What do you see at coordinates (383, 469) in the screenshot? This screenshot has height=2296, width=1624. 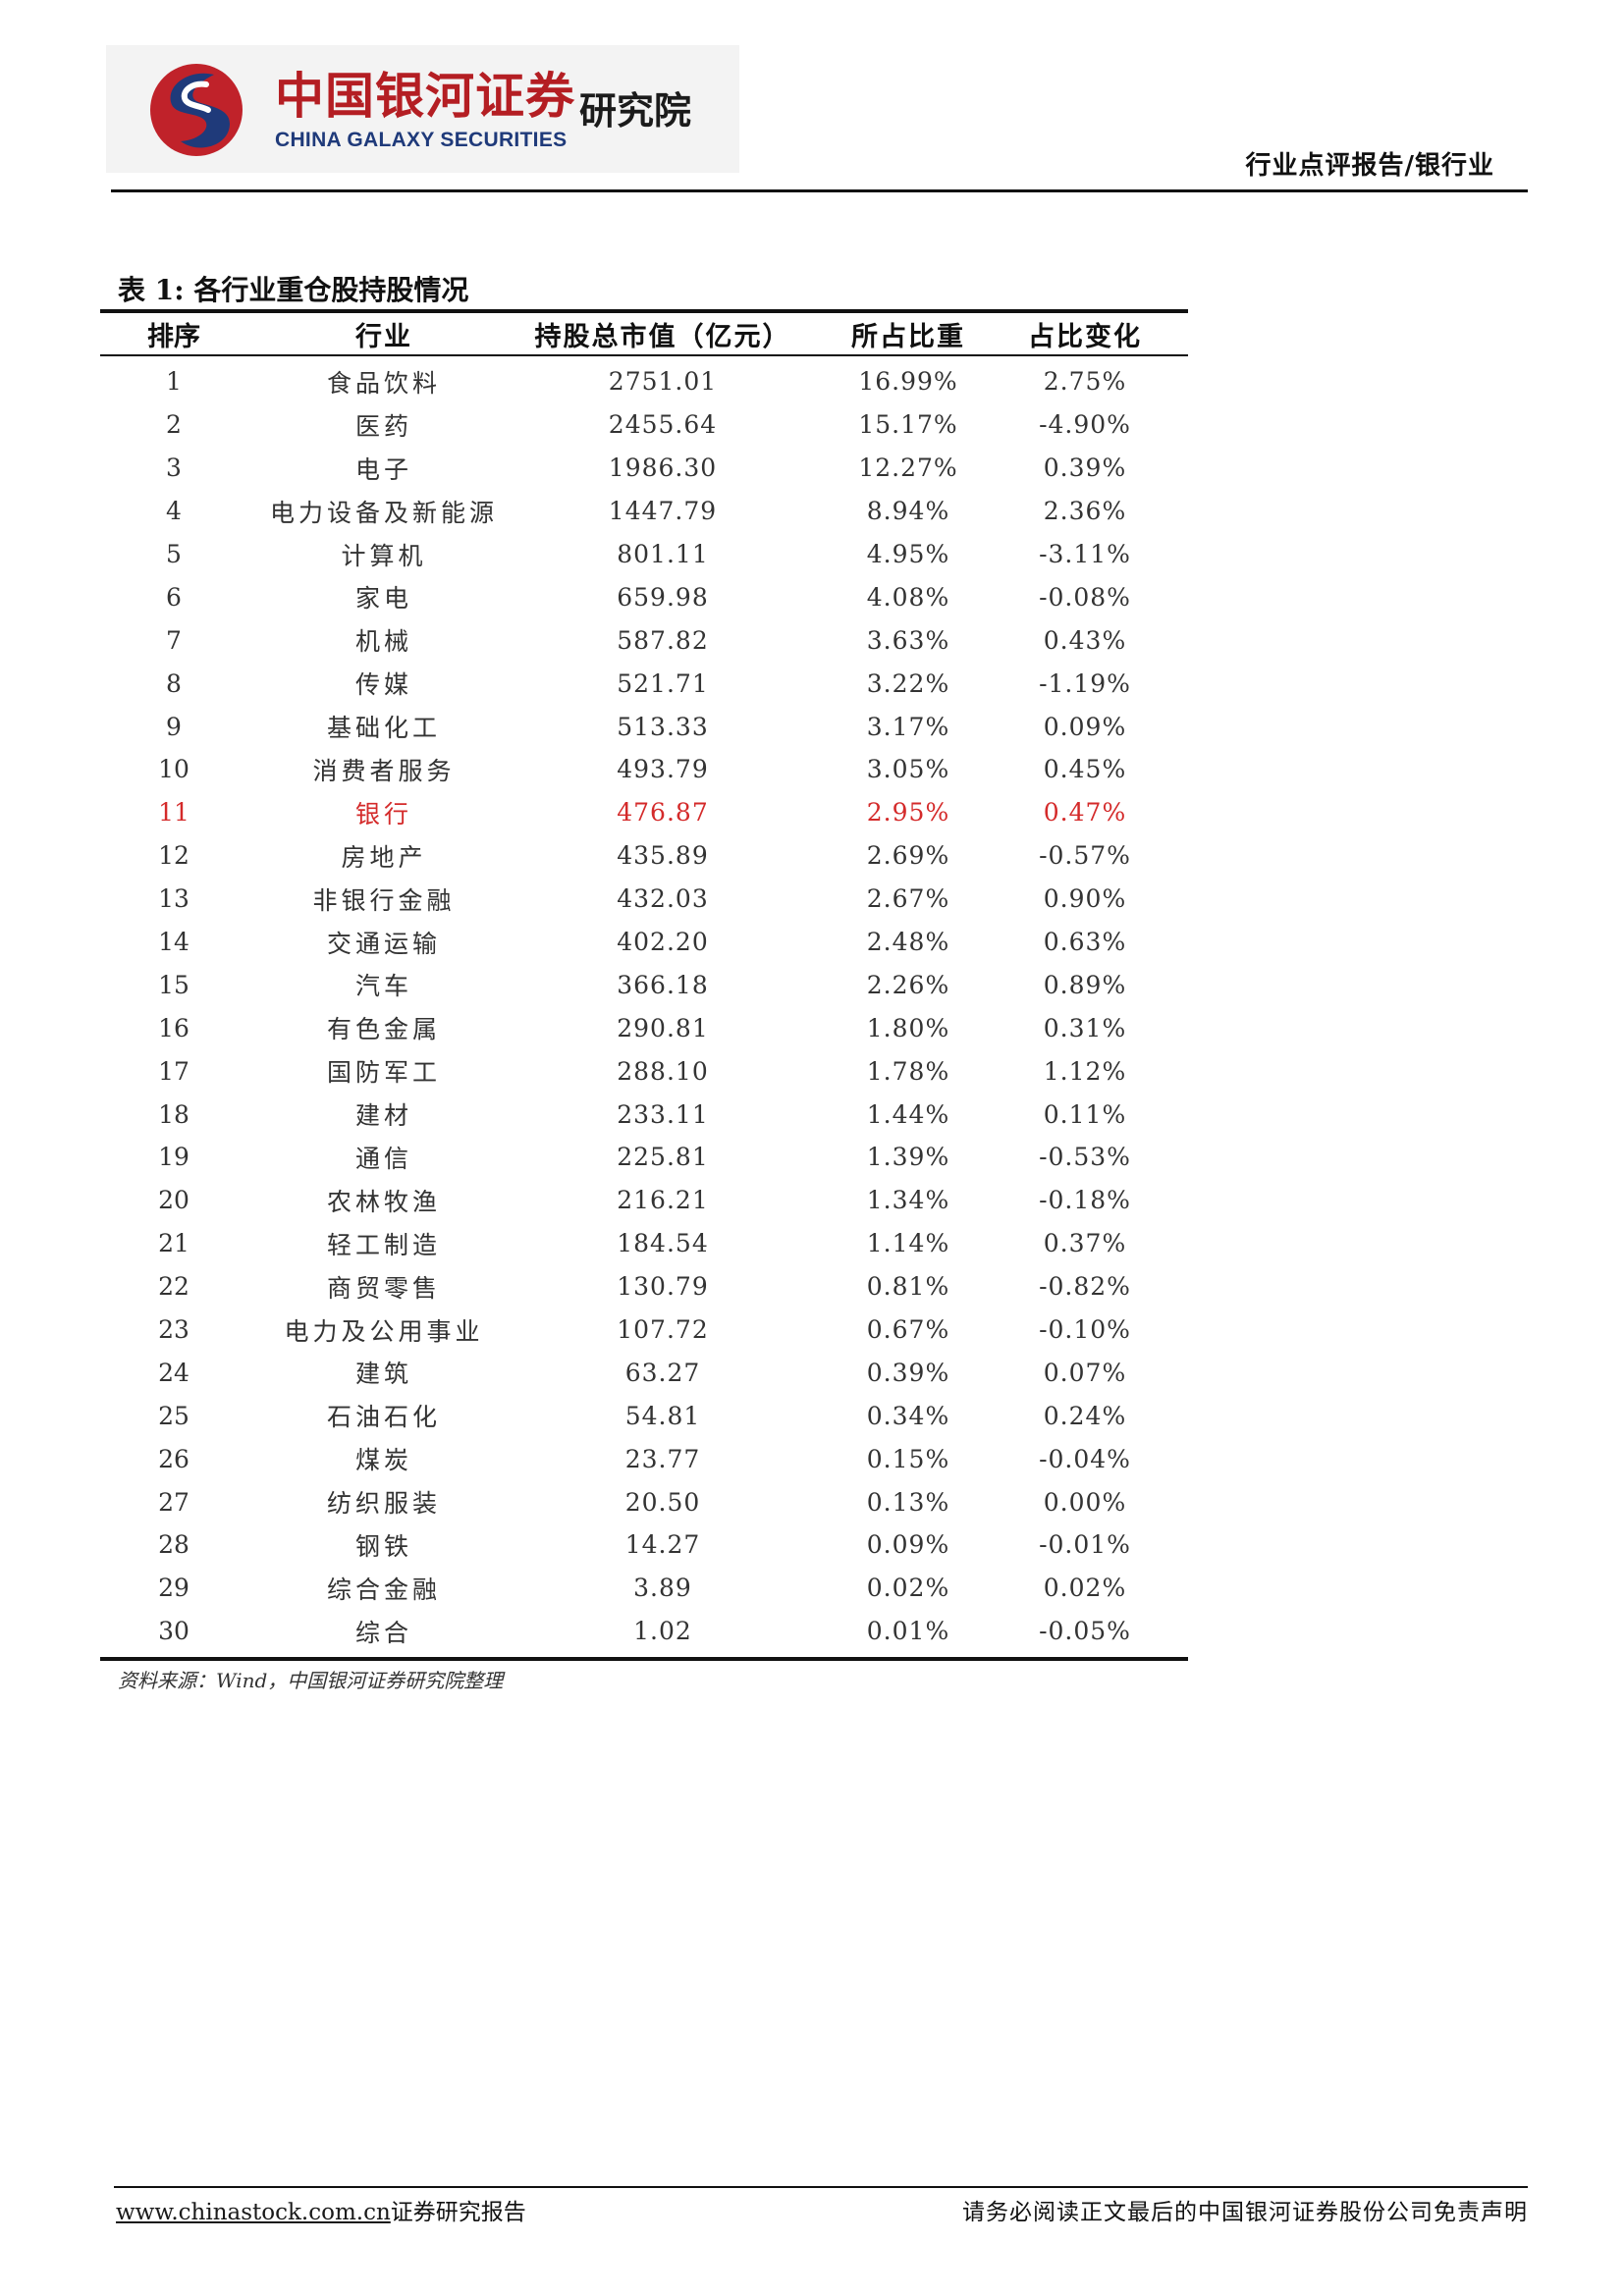 I see `cell-industry: 电子` at bounding box center [383, 469].